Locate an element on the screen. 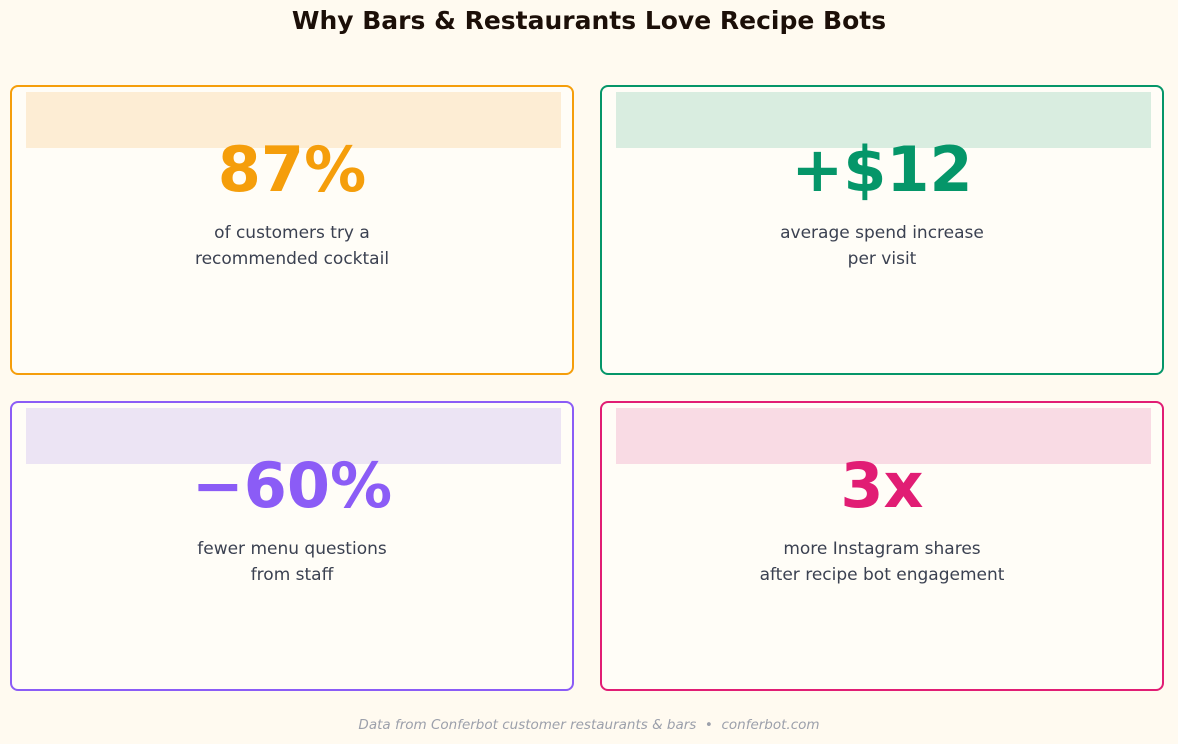  stat-description-line2: after recipe bot engagement is located at coordinates (882, 575).